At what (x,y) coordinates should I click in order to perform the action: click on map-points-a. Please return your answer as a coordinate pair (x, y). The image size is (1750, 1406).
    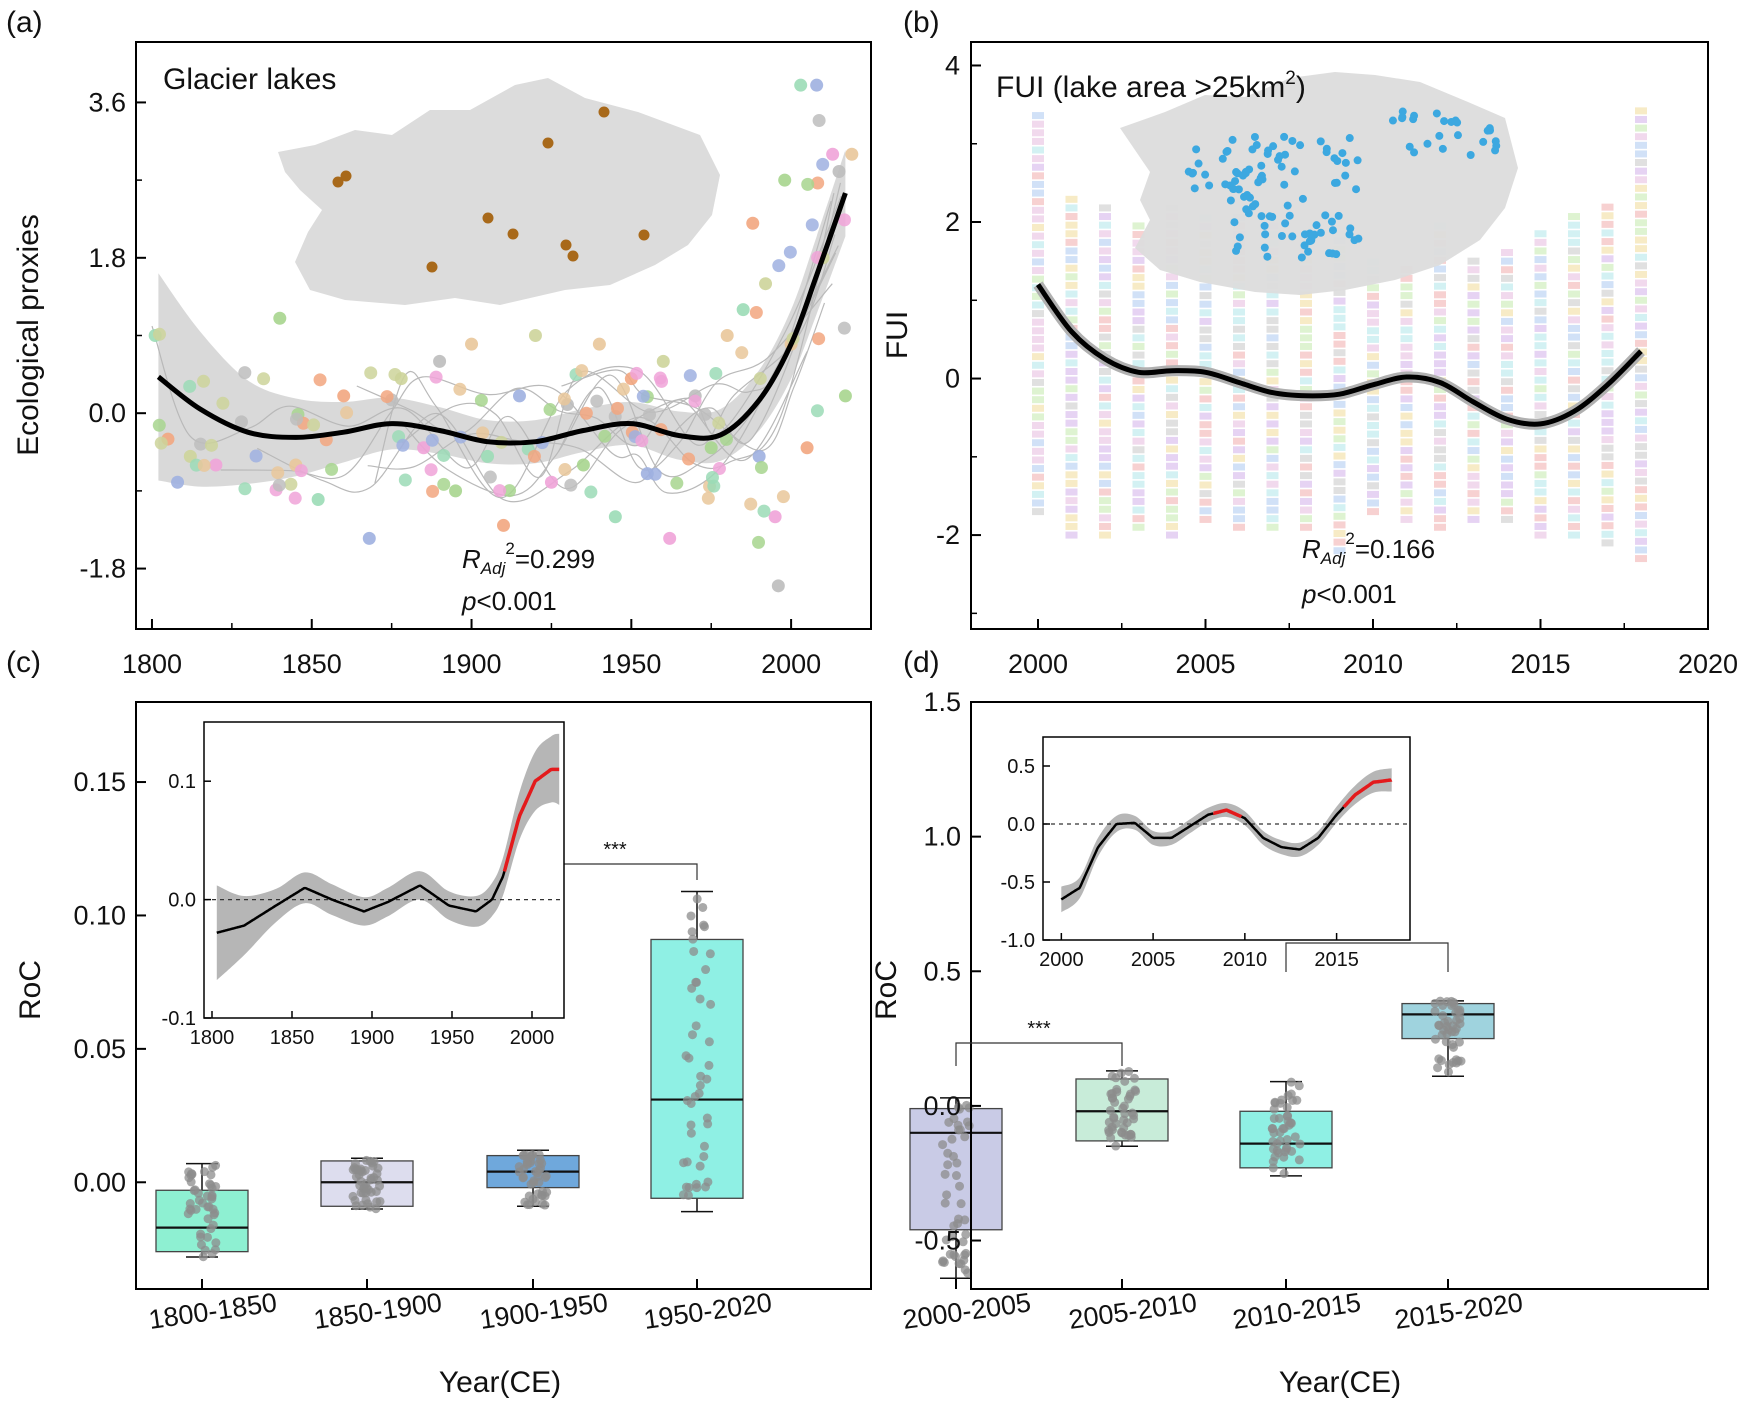
    Looking at the image, I should click on (491, 189).